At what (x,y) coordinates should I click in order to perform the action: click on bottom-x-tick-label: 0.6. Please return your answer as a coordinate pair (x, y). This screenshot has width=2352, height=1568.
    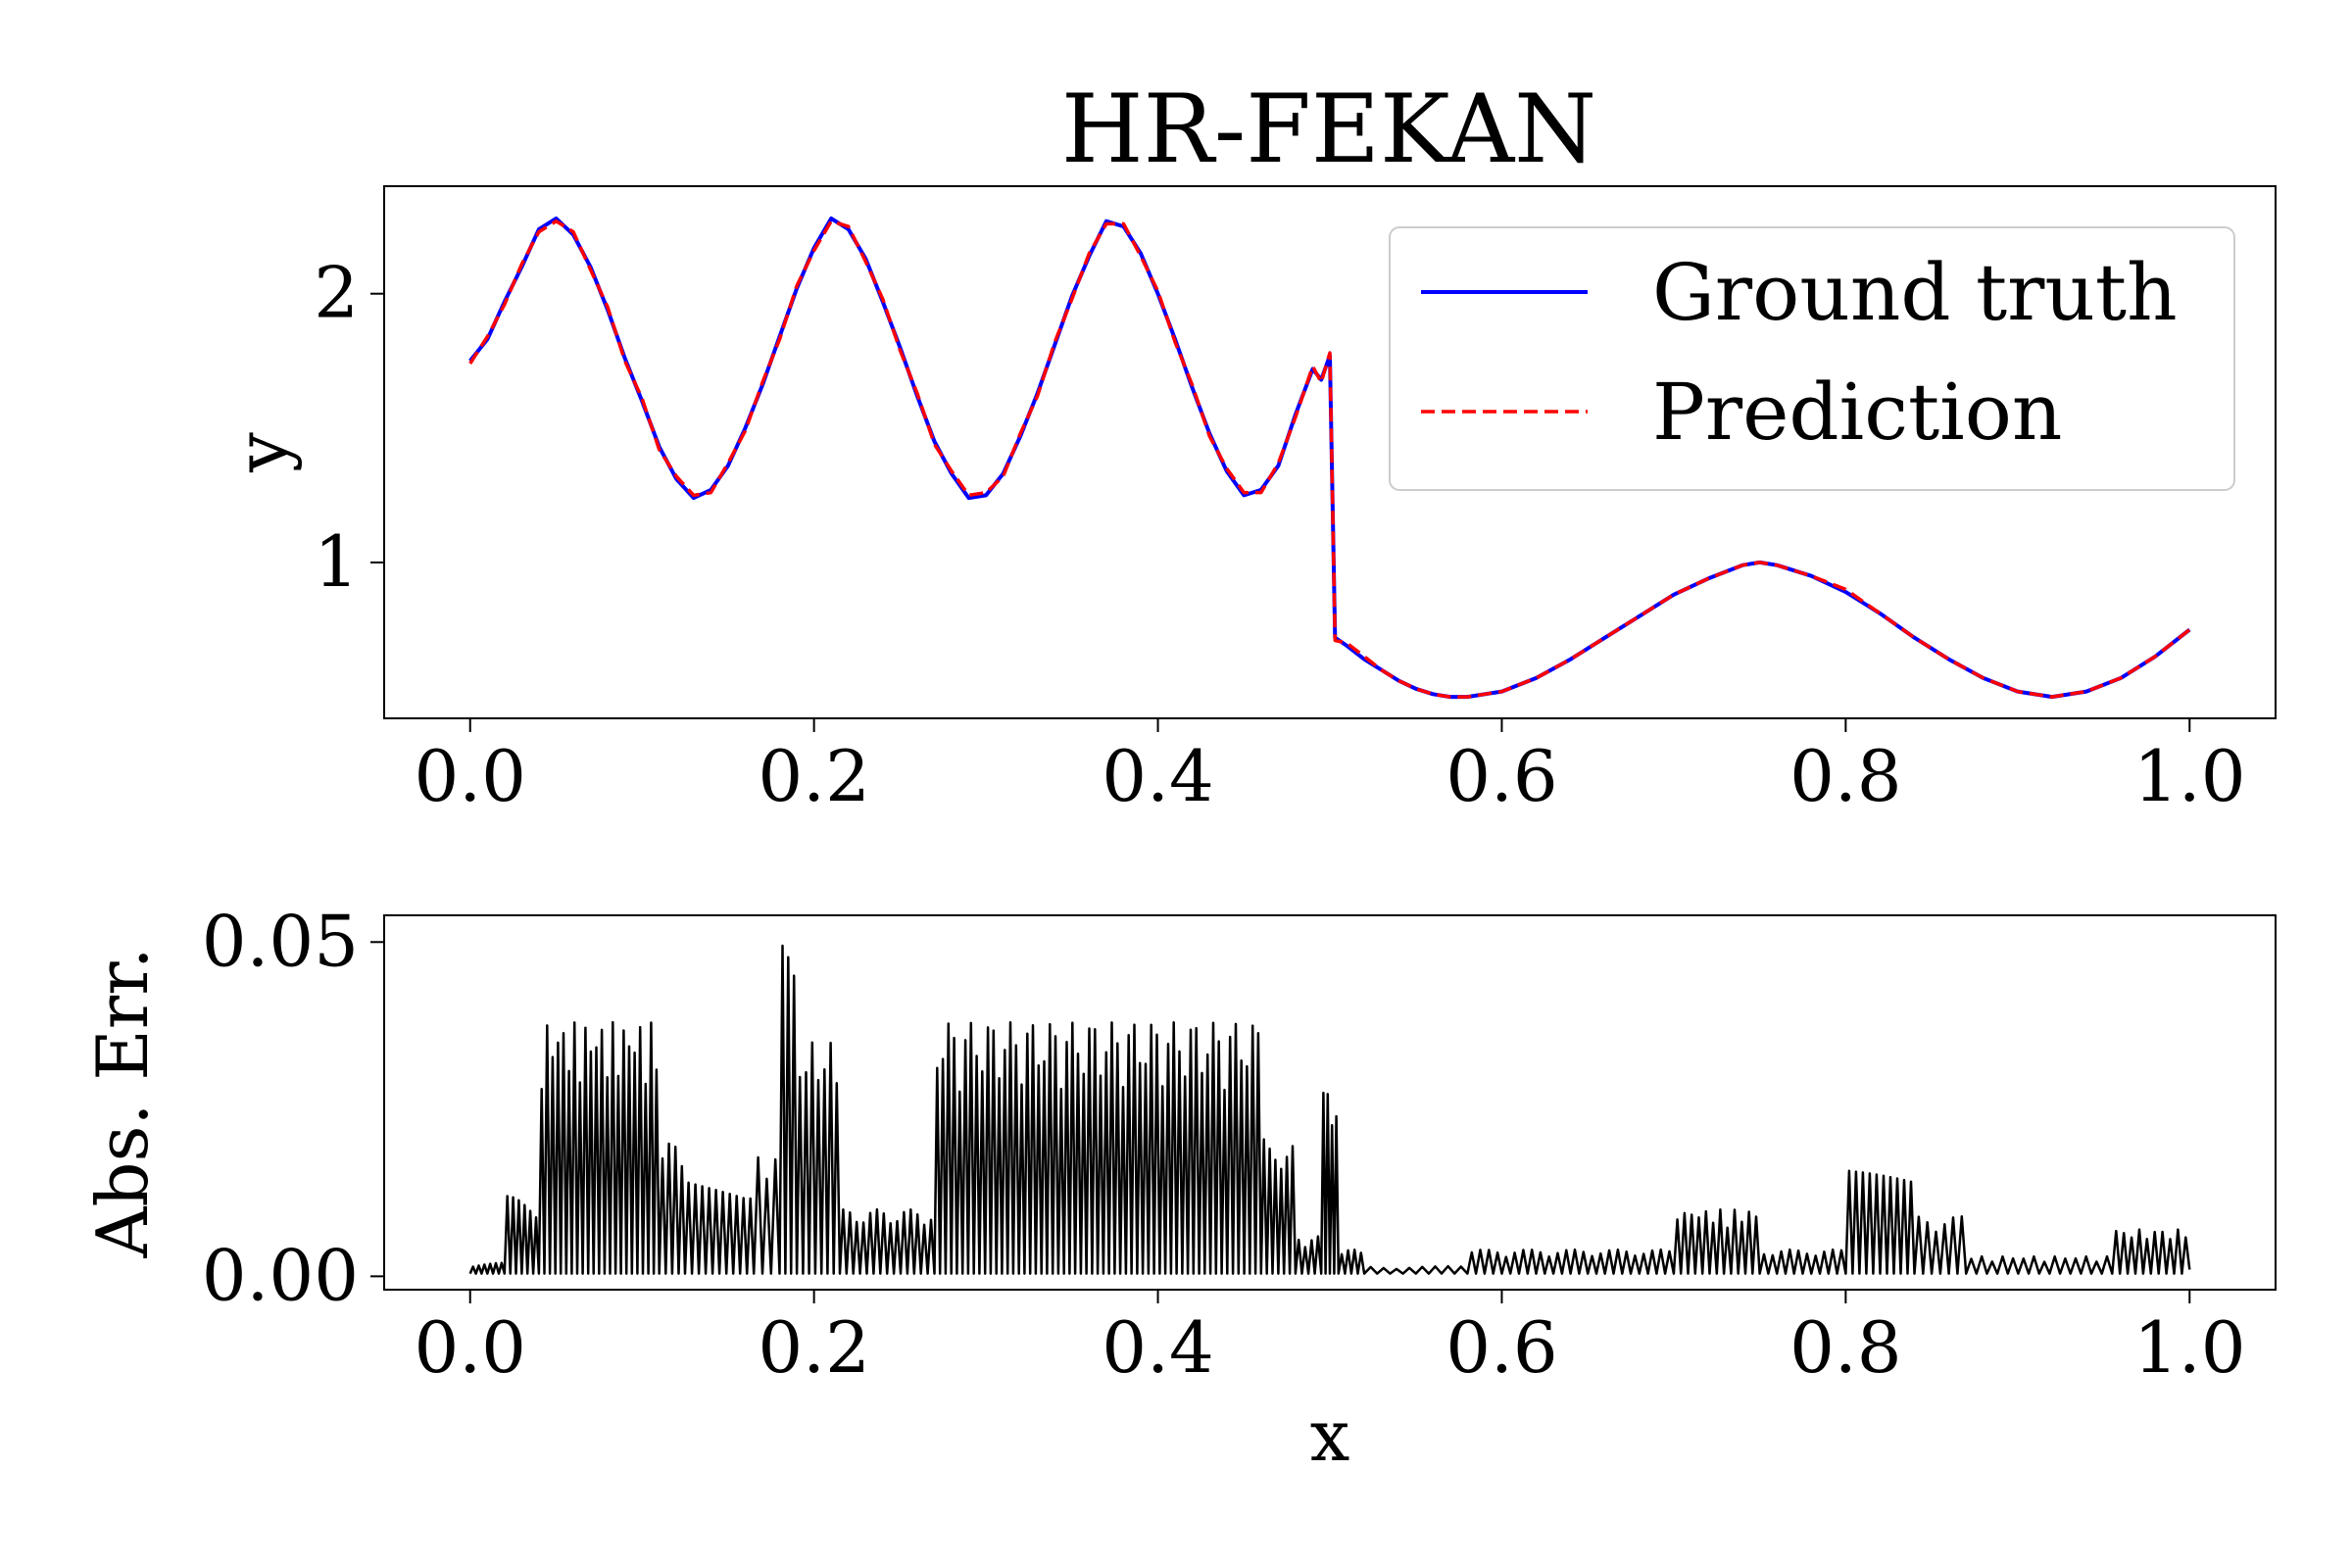
    Looking at the image, I should click on (1502, 1347).